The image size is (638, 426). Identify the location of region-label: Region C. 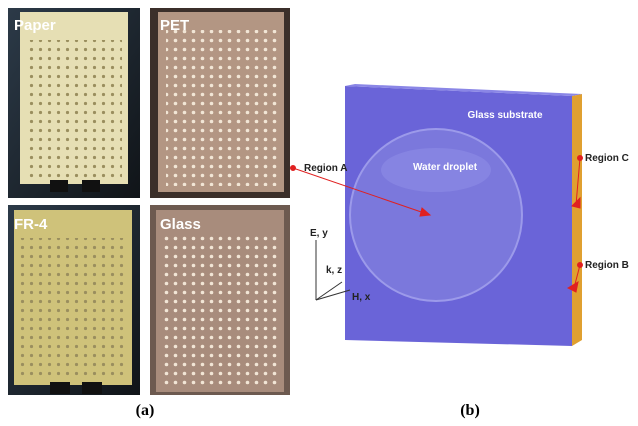
(607, 158).